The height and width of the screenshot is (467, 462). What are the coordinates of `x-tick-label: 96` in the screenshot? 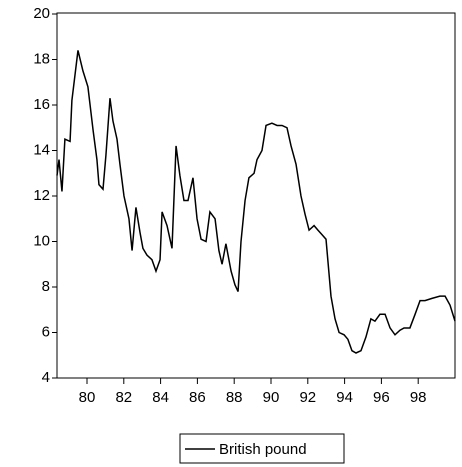 It's located at (381, 397).